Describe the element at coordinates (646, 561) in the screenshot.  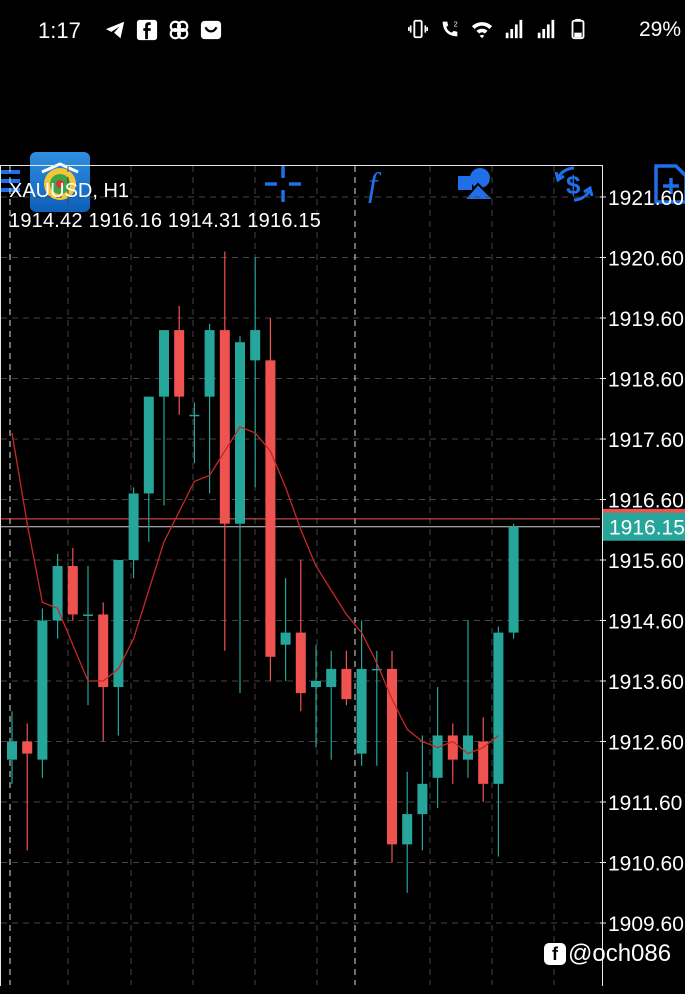
I see `price-tick-label: 1915.60` at that location.